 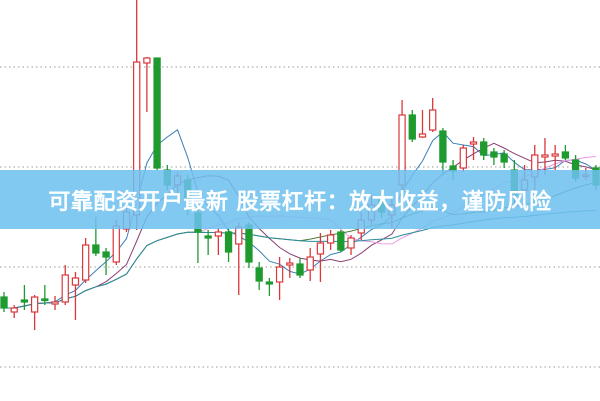 I want to click on title-banner: 可靠配资开户最新 股票杠杆：放大收益，谨防风险, so click(x=300, y=199).